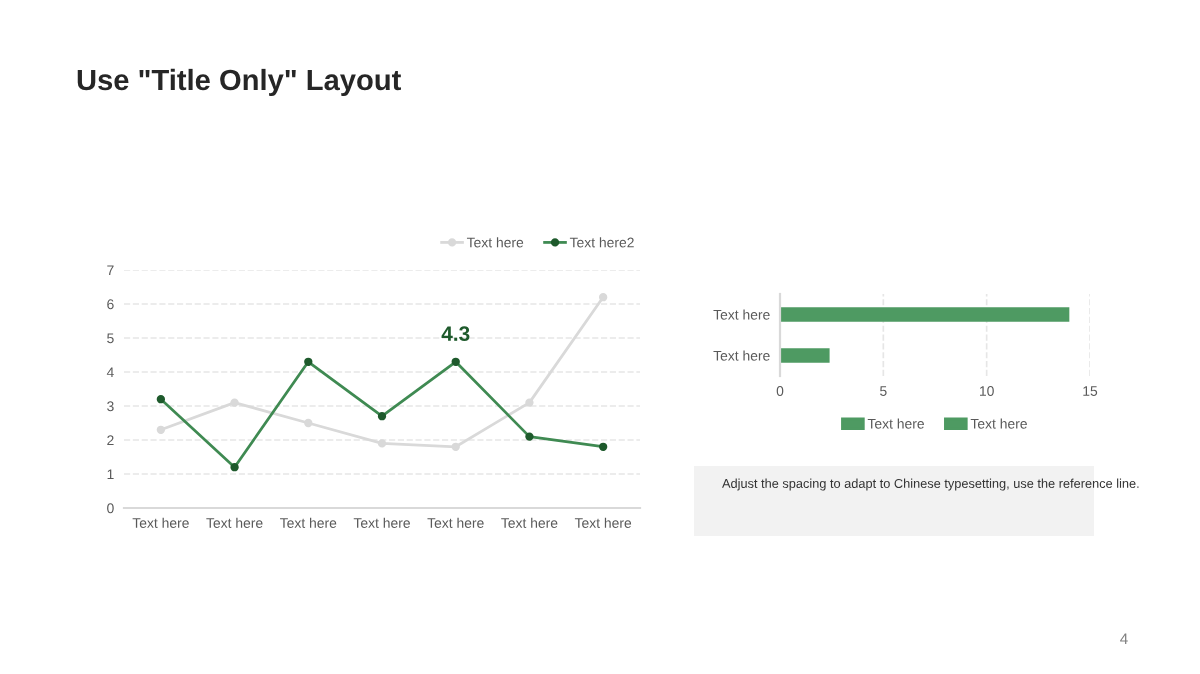 This screenshot has height=674, width=1200. I want to click on data-label: 4.3, so click(455, 334).